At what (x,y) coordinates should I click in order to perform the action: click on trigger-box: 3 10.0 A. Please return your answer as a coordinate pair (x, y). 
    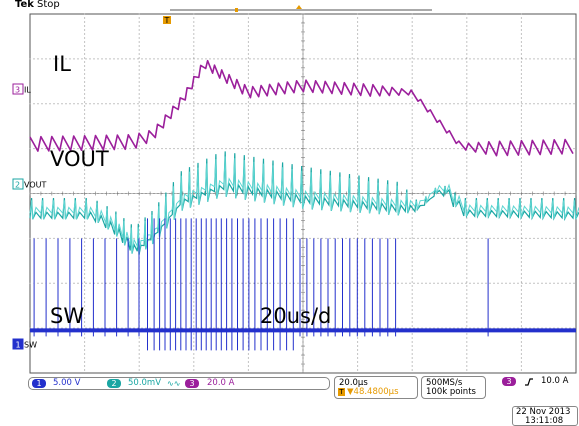
    Looking at the image, I should click on (536, 381).